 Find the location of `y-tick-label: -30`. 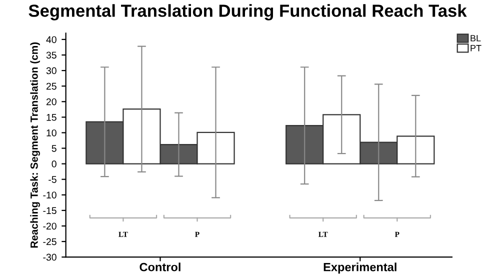

y-tick-label: -30 is located at coordinates (49, 257).